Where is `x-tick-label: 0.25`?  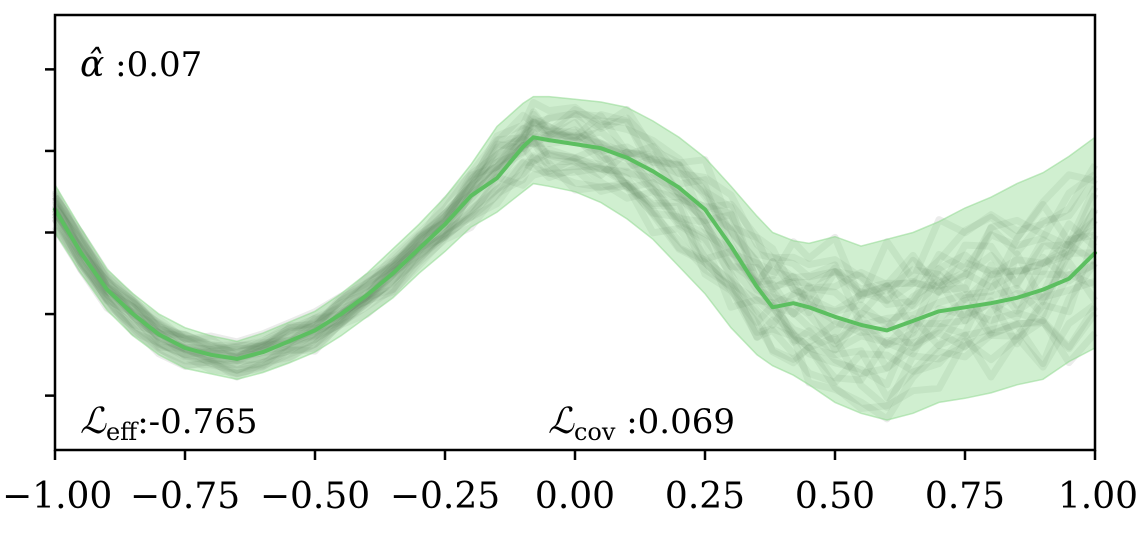
x-tick-label: 0.25 is located at coordinates (705, 496).